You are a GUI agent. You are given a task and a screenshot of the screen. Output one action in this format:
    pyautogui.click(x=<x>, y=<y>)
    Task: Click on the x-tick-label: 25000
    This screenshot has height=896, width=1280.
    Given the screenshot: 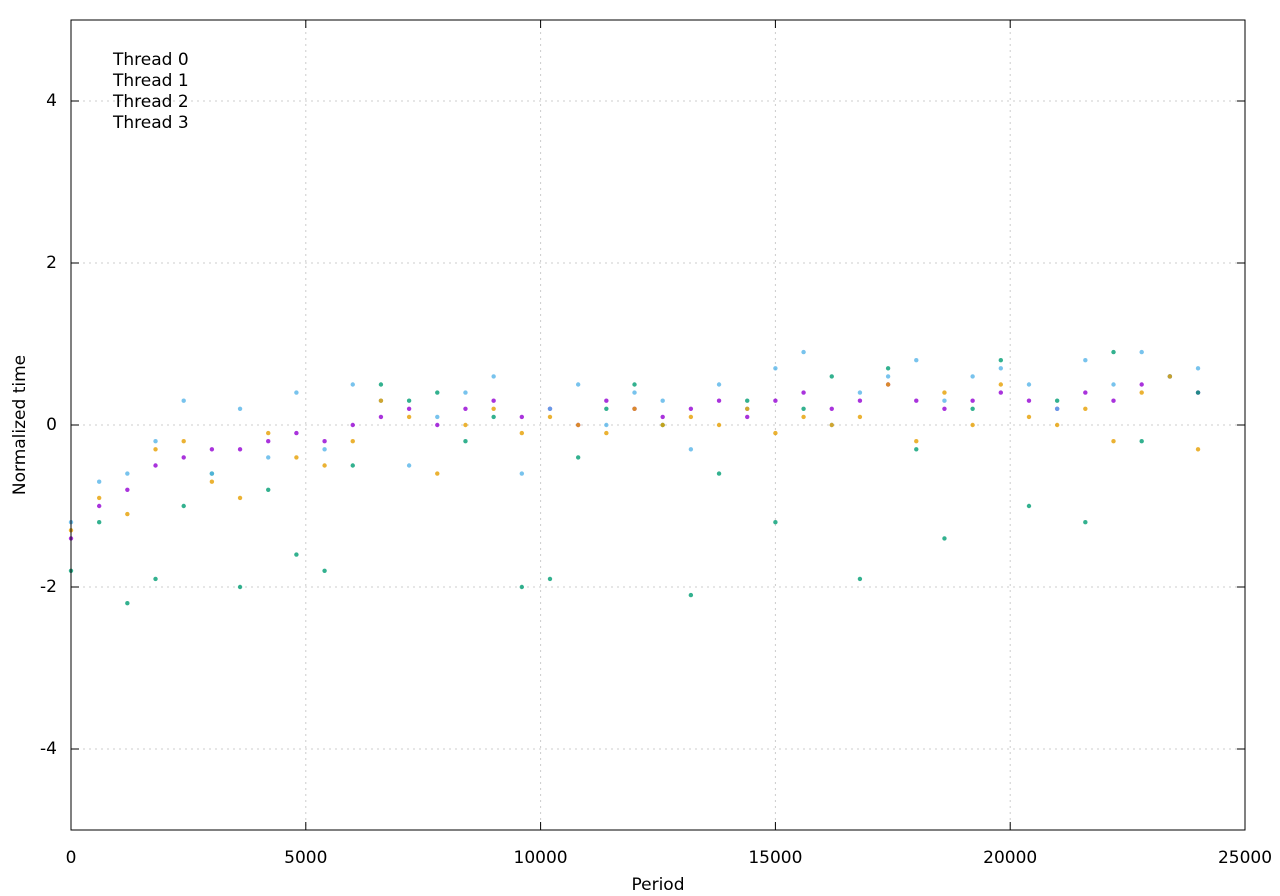 What is the action you would take?
    pyautogui.click(x=1245, y=858)
    